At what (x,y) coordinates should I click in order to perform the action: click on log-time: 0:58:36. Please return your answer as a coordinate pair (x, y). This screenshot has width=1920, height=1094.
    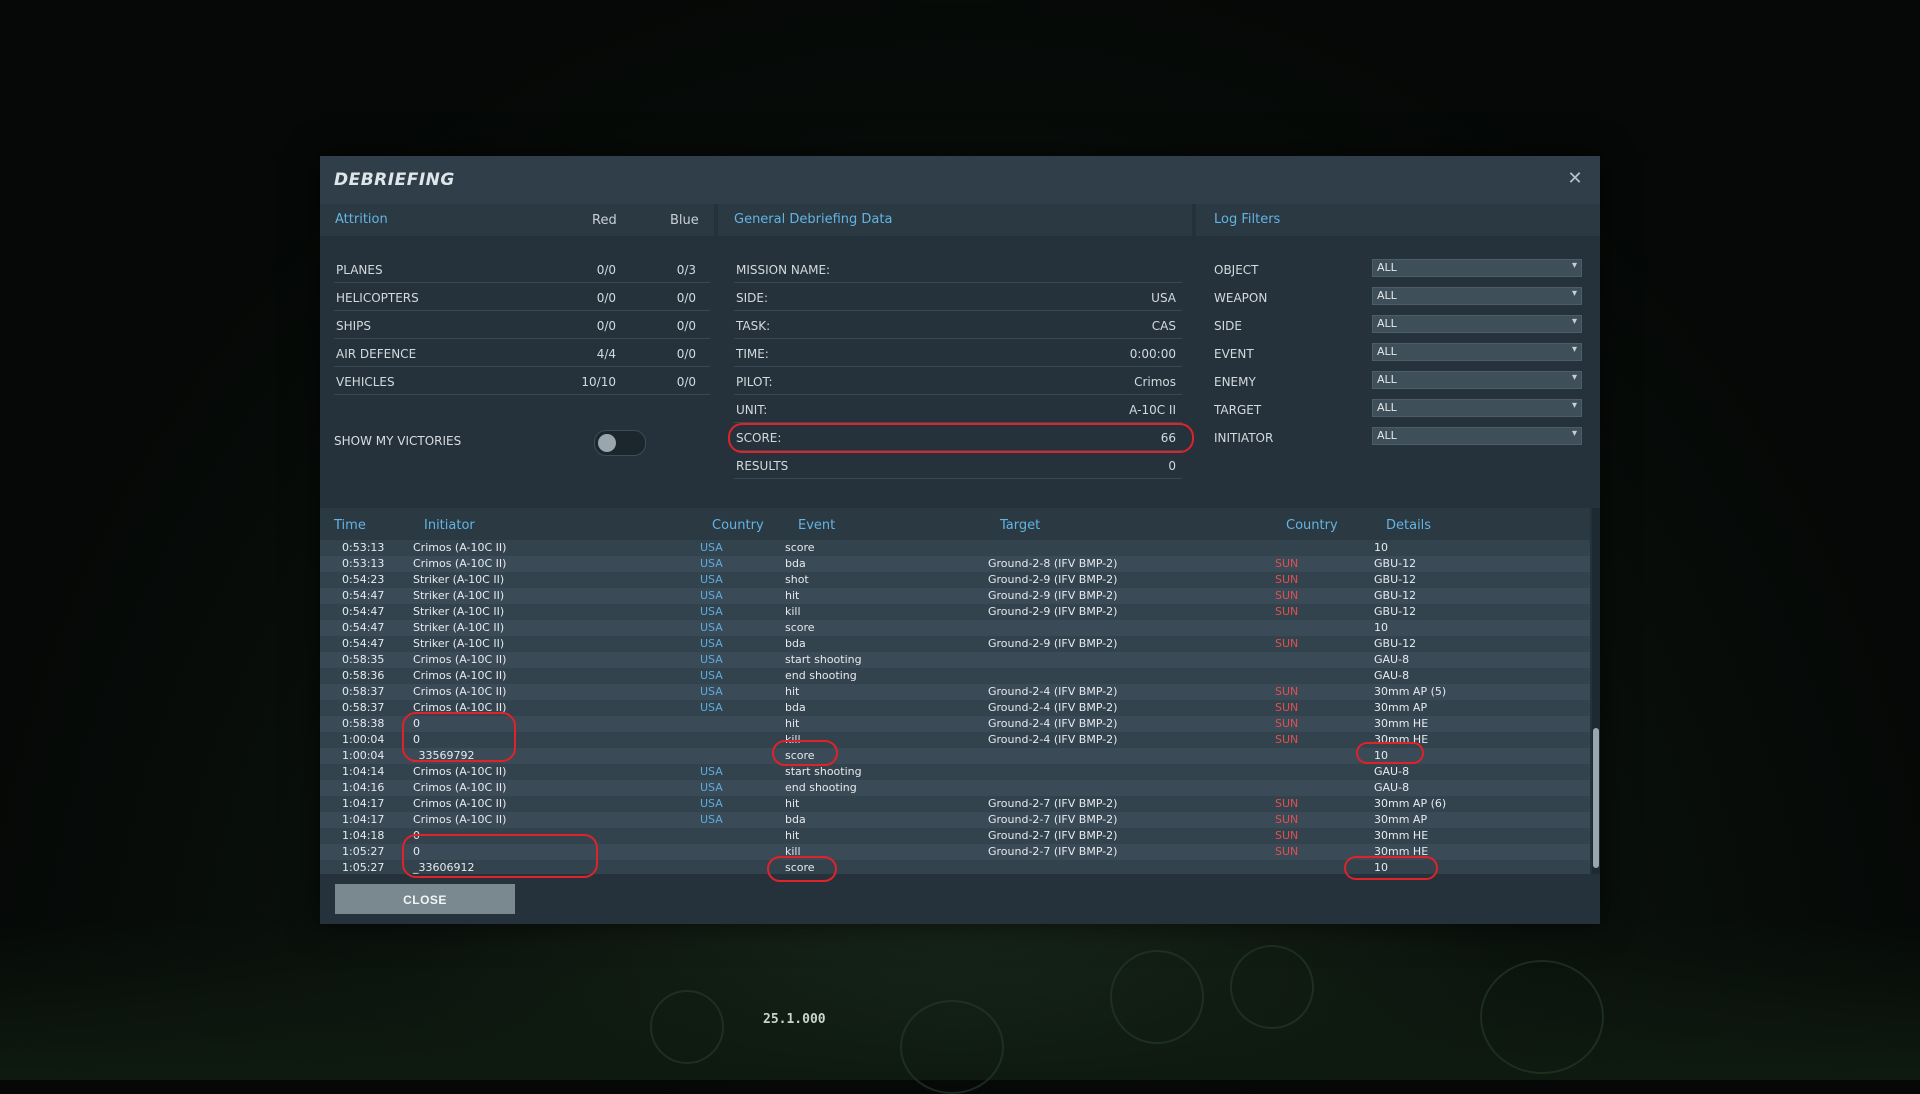
    Looking at the image, I should click on (363, 675).